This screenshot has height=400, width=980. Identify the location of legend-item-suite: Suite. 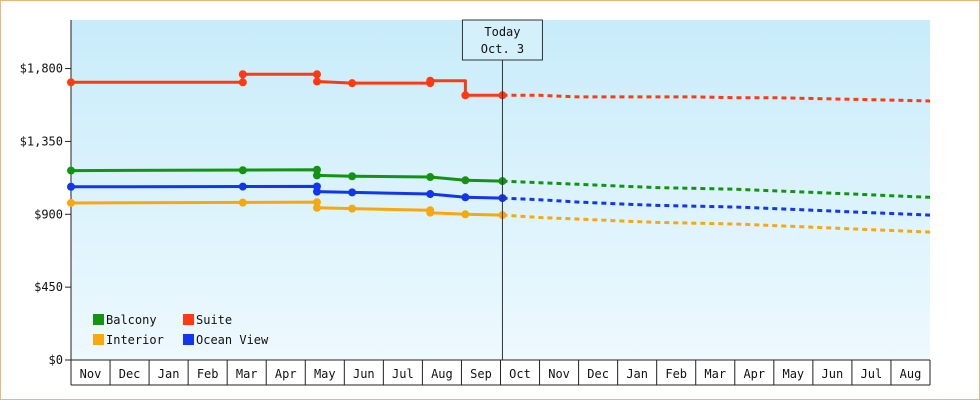
(207, 320).